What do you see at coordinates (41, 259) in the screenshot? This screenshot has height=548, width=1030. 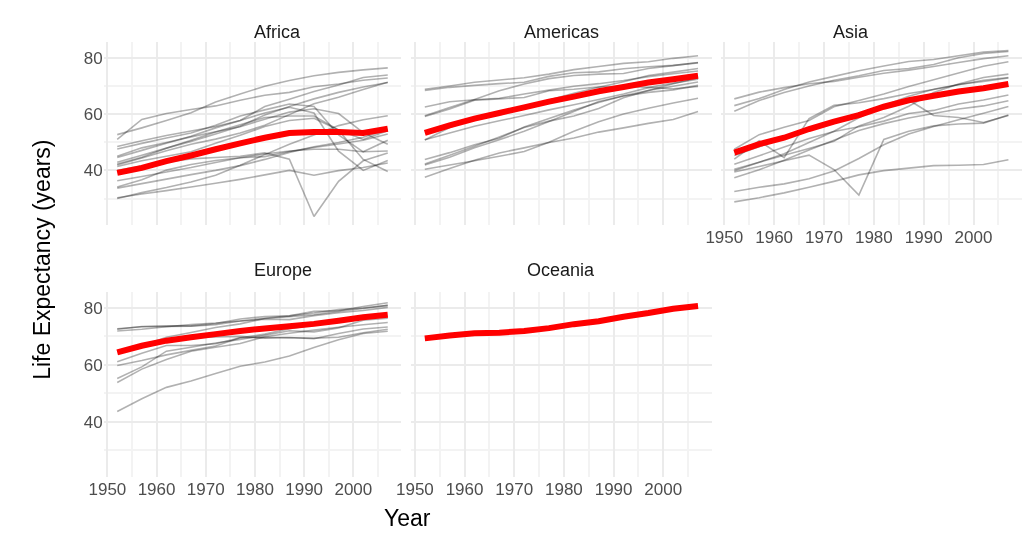 I see `y-axis-title: Life Expectancy (years)` at bounding box center [41, 259].